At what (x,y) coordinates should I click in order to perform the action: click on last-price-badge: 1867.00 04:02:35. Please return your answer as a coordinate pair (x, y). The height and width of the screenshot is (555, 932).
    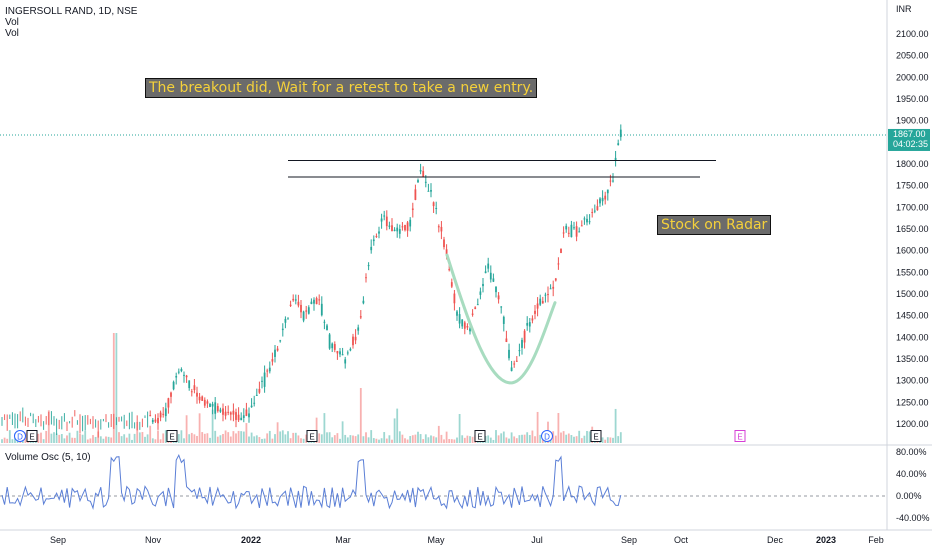
    Looking at the image, I should click on (909, 139).